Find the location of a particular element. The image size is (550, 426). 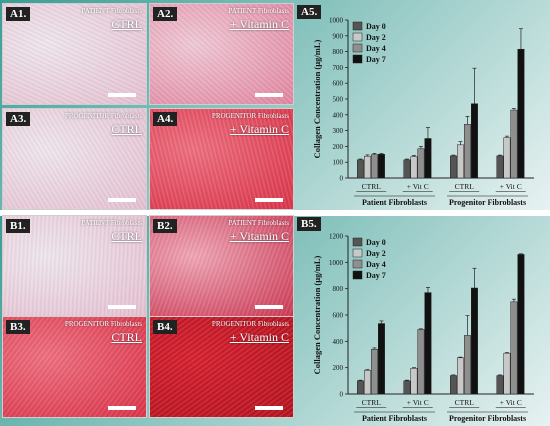

panel-label: A1. is located at coordinates (18, 14).